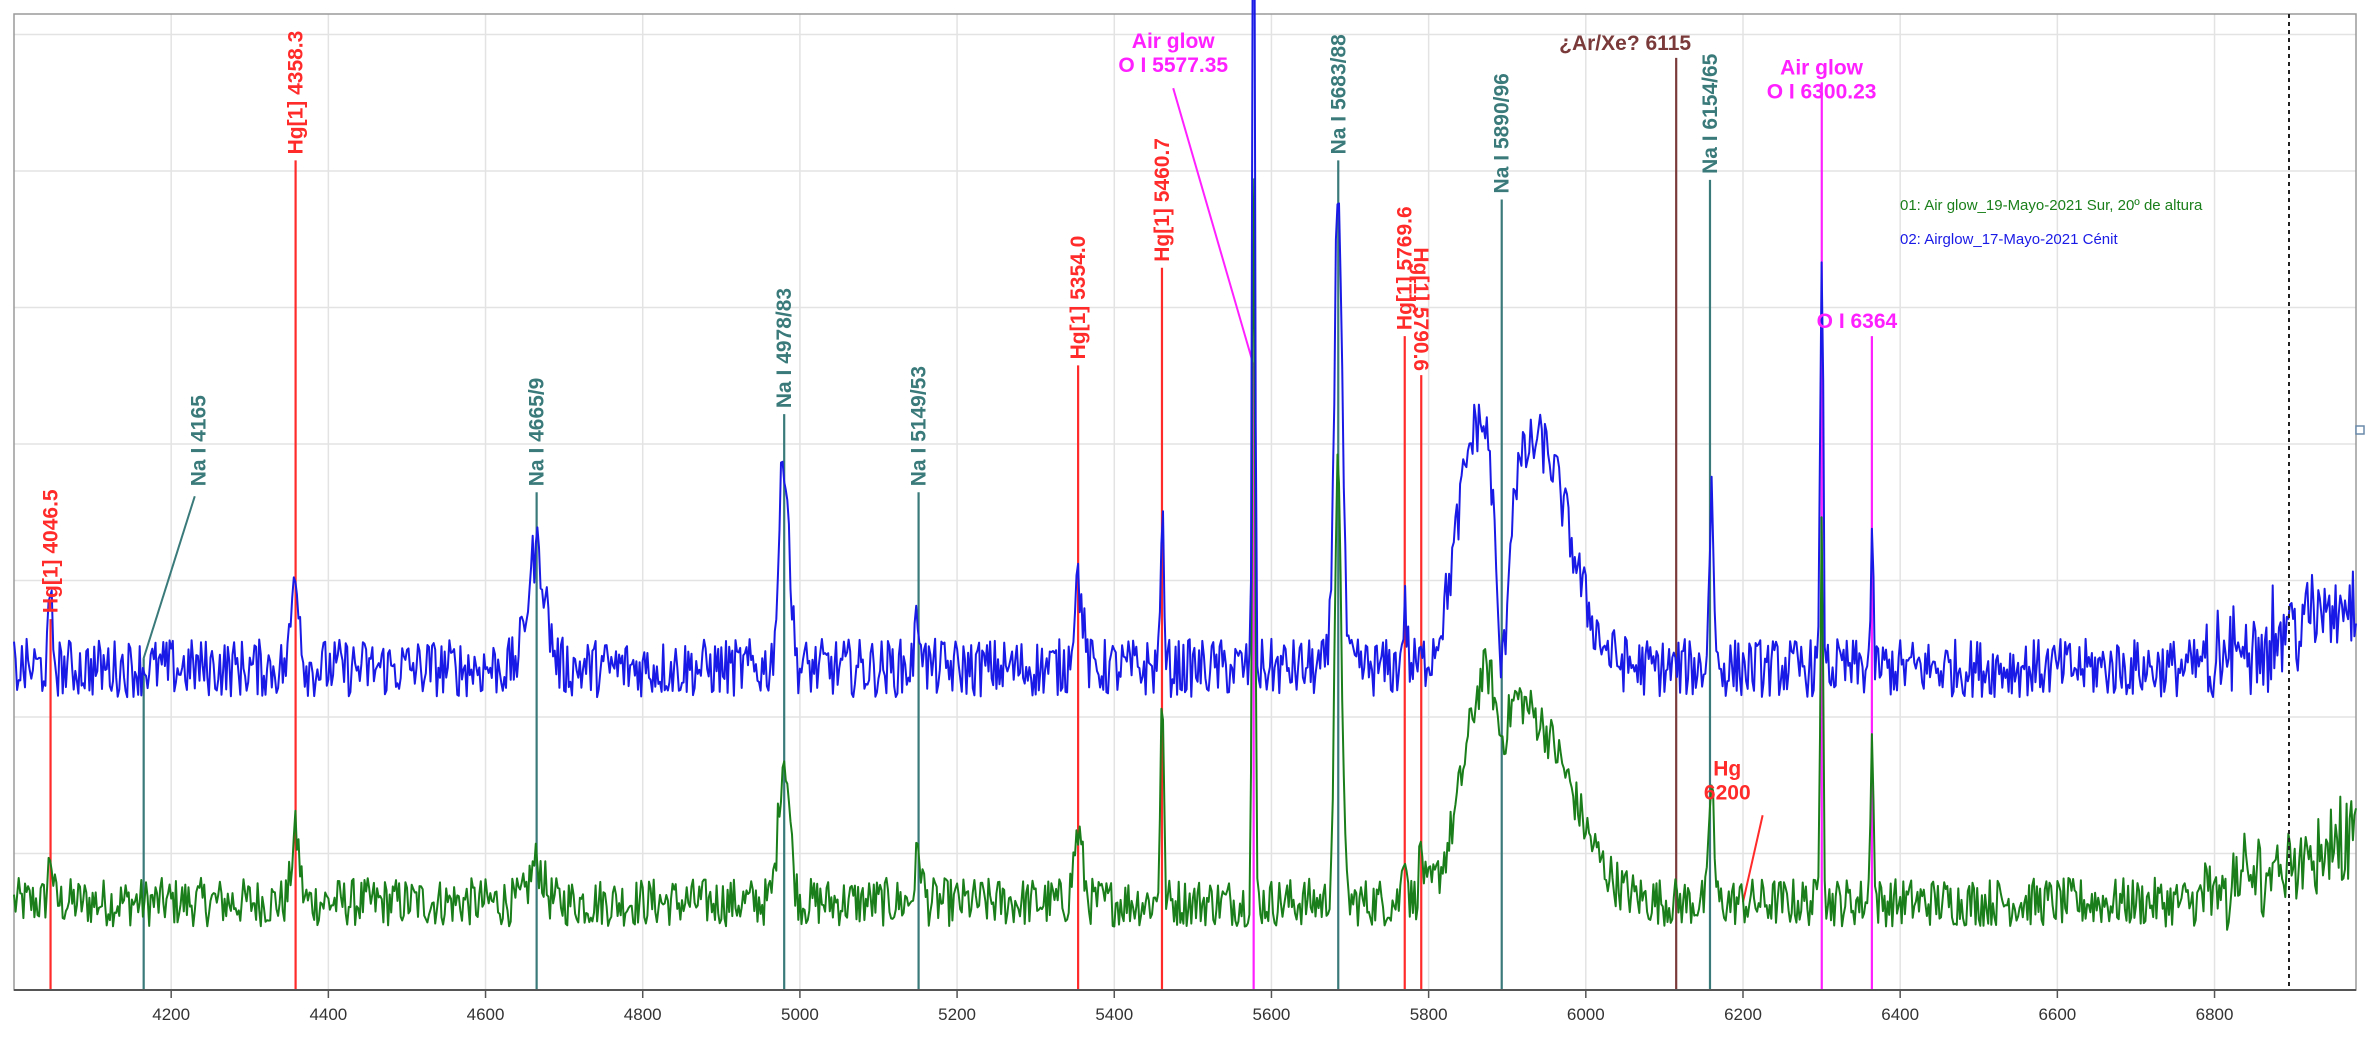  I want to click on x-tick-label: 5000, so click(800, 1014).